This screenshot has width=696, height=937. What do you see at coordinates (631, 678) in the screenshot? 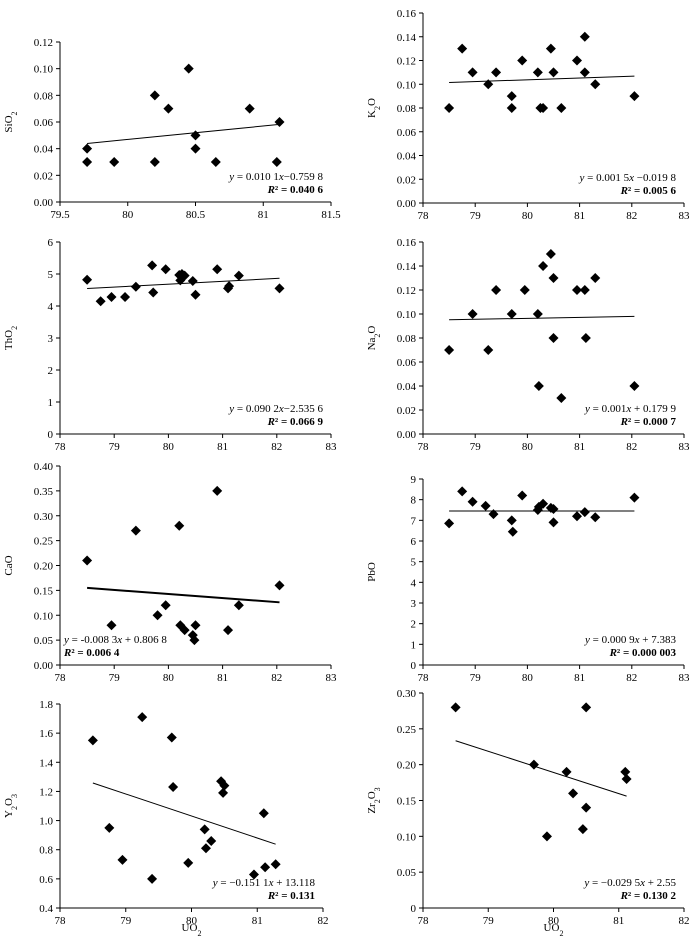
I see `x-tick-label: 82` at bounding box center [631, 678].